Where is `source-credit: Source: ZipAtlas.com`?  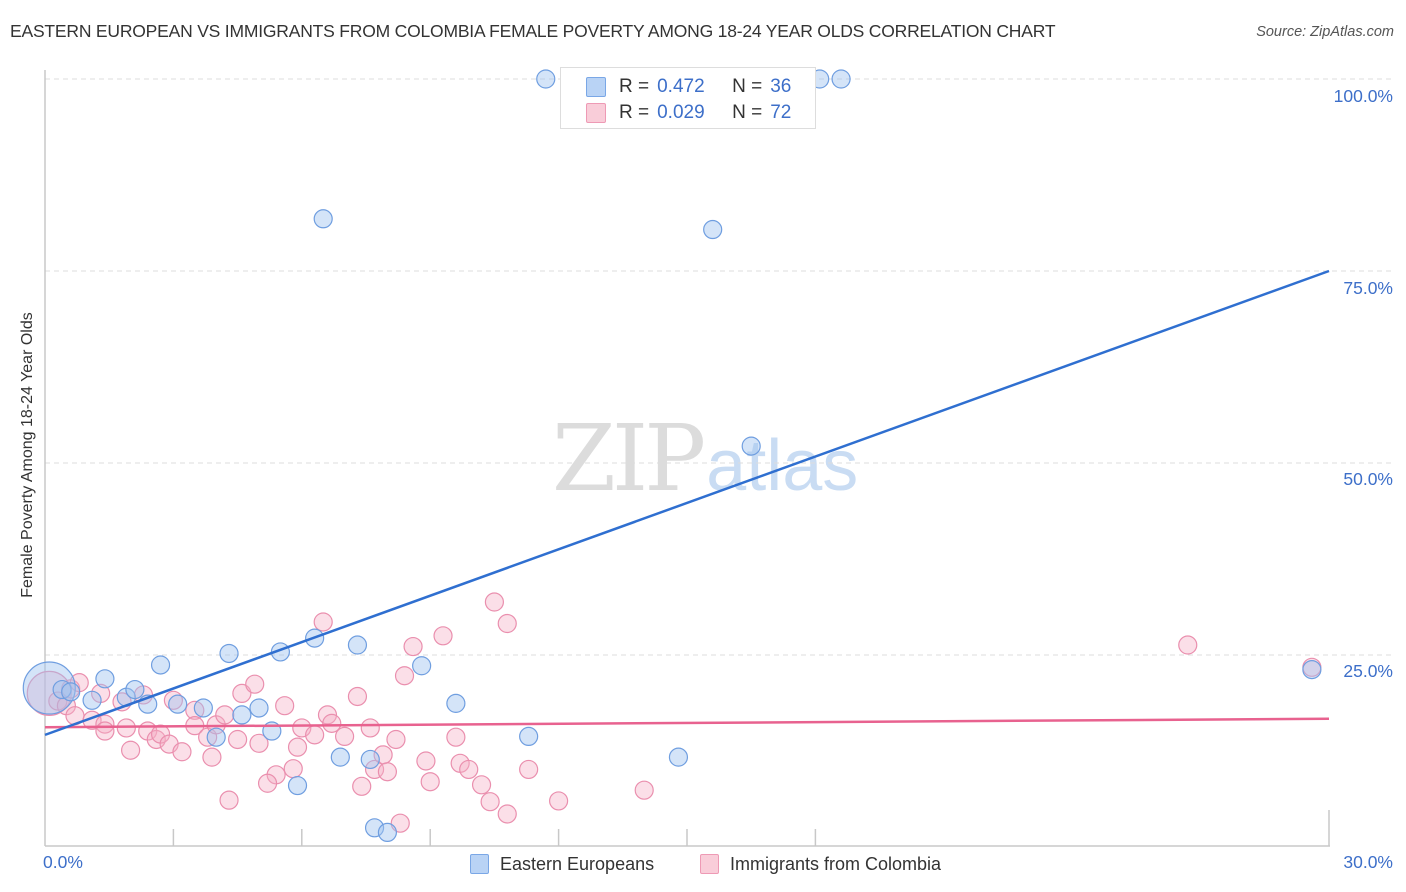
source-credit: Source: ZipAtlas.com is located at coordinates (1325, 32).